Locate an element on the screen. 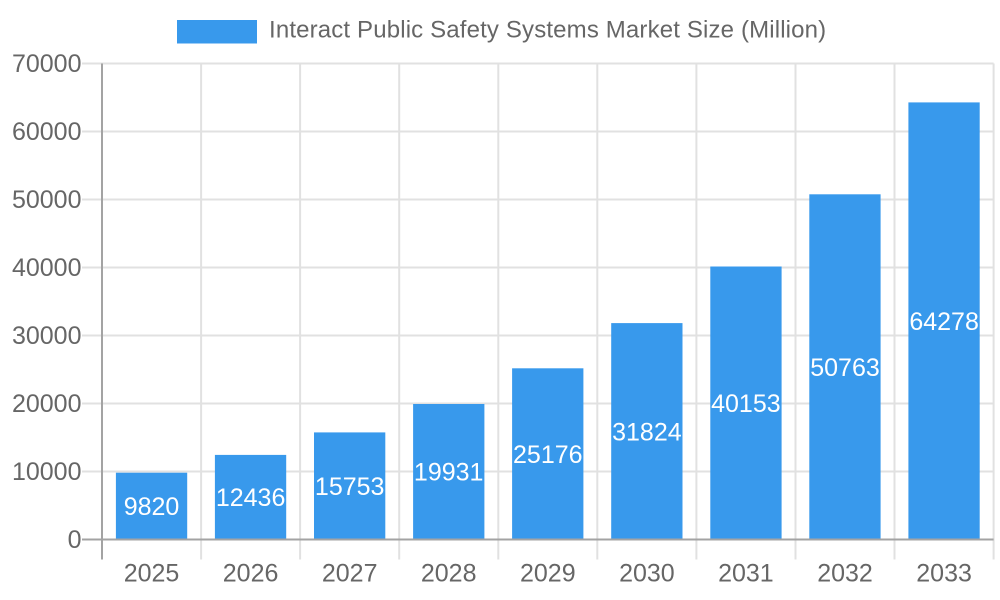 Image resolution: width=1000 pixels, height=600 pixels. svg-text: 9820 is located at coordinates (152, 507).